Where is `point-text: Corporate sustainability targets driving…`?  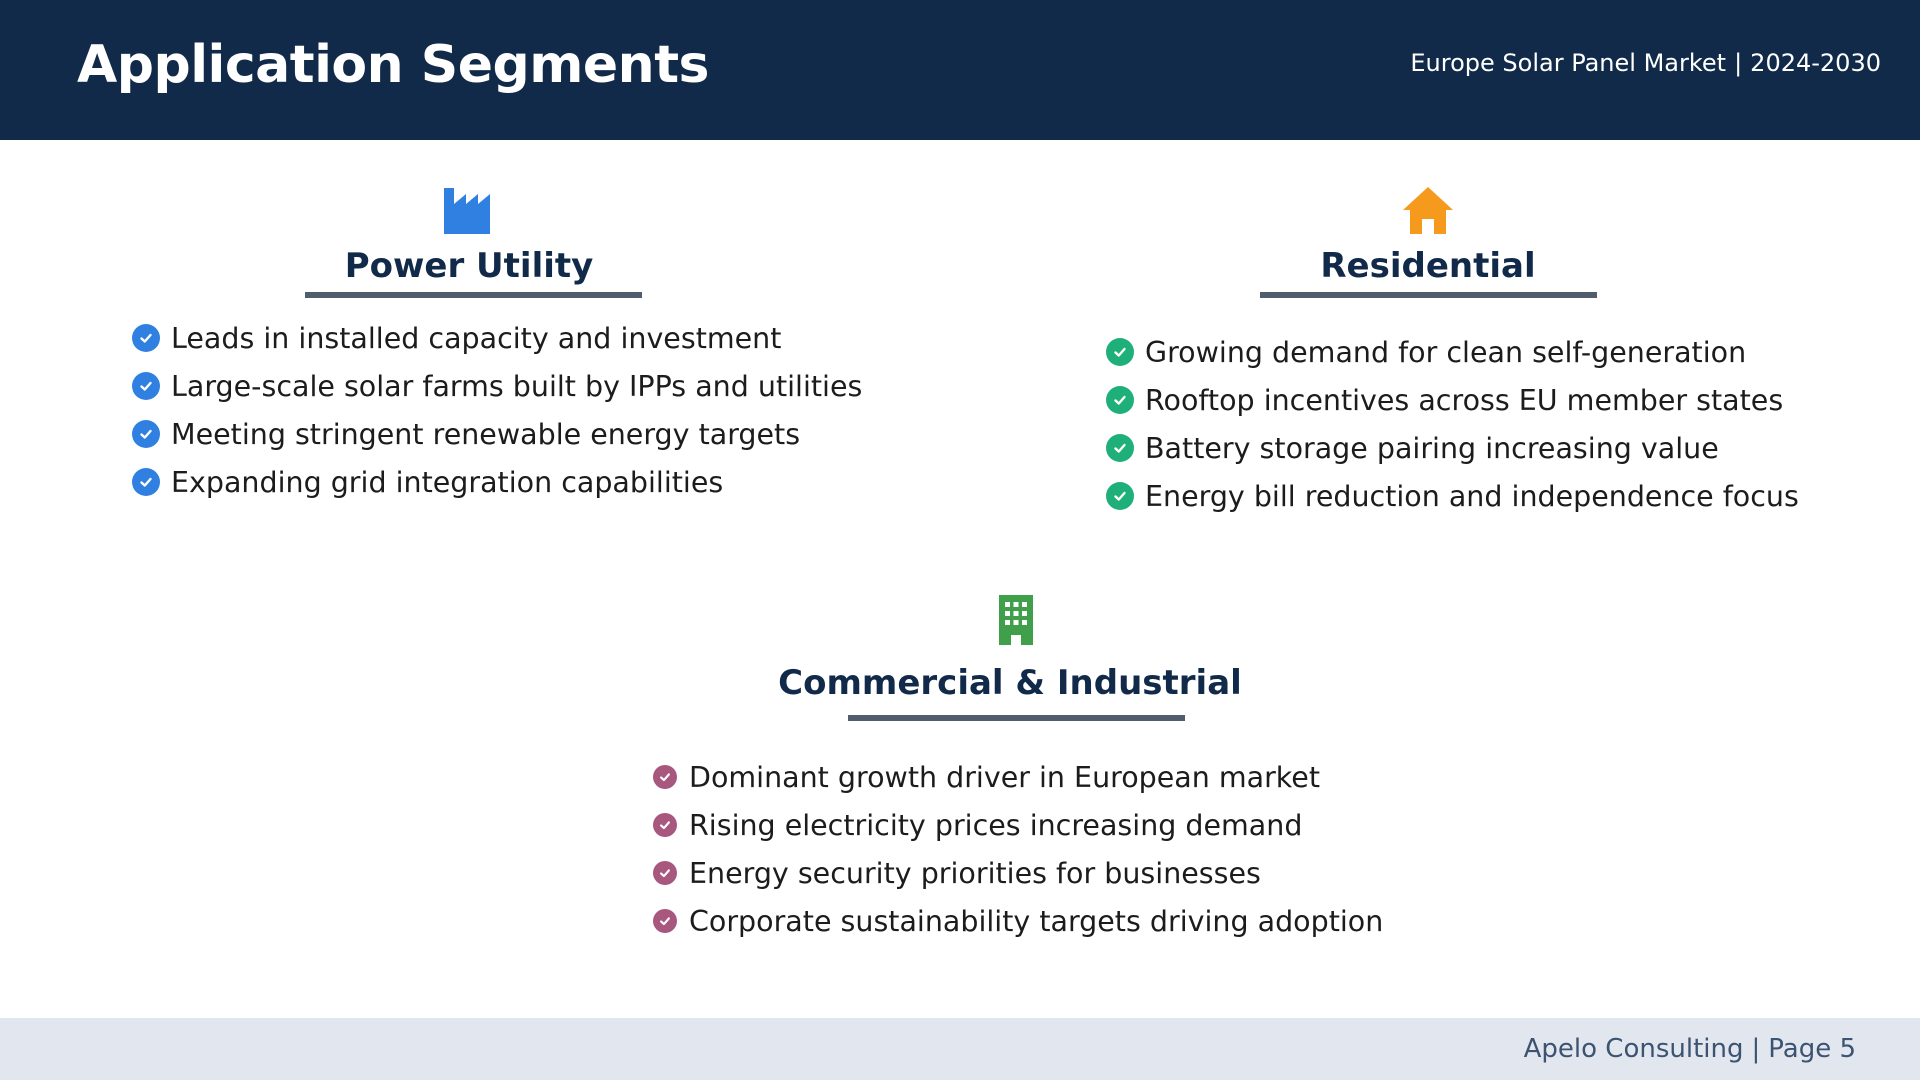
point-text: Corporate sustainability targets driving… is located at coordinates (1036, 921).